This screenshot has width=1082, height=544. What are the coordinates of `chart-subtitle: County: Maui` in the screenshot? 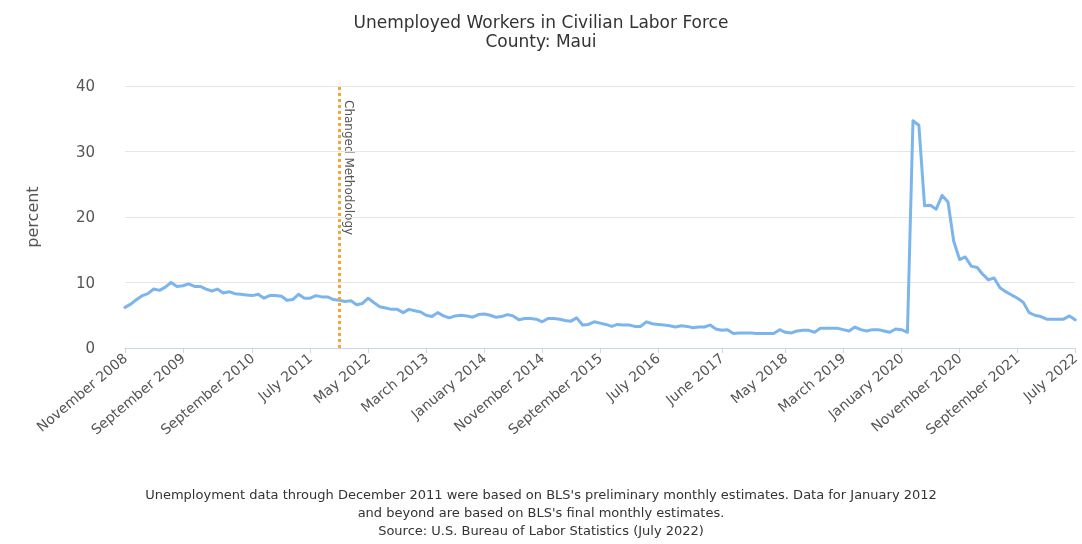 It's located at (541, 40).